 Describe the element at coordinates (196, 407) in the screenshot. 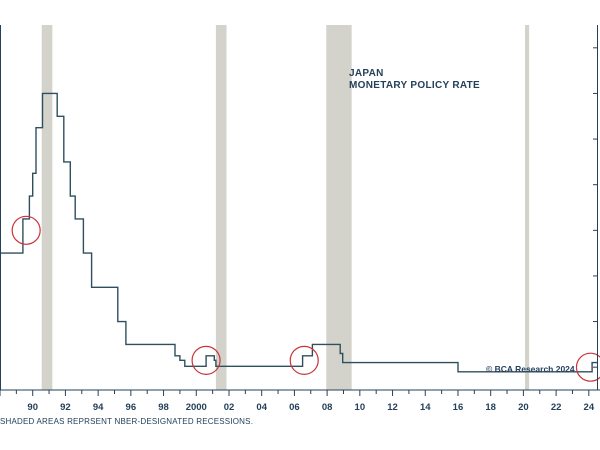

I see `x-tick-label-2000: 2000` at that location.